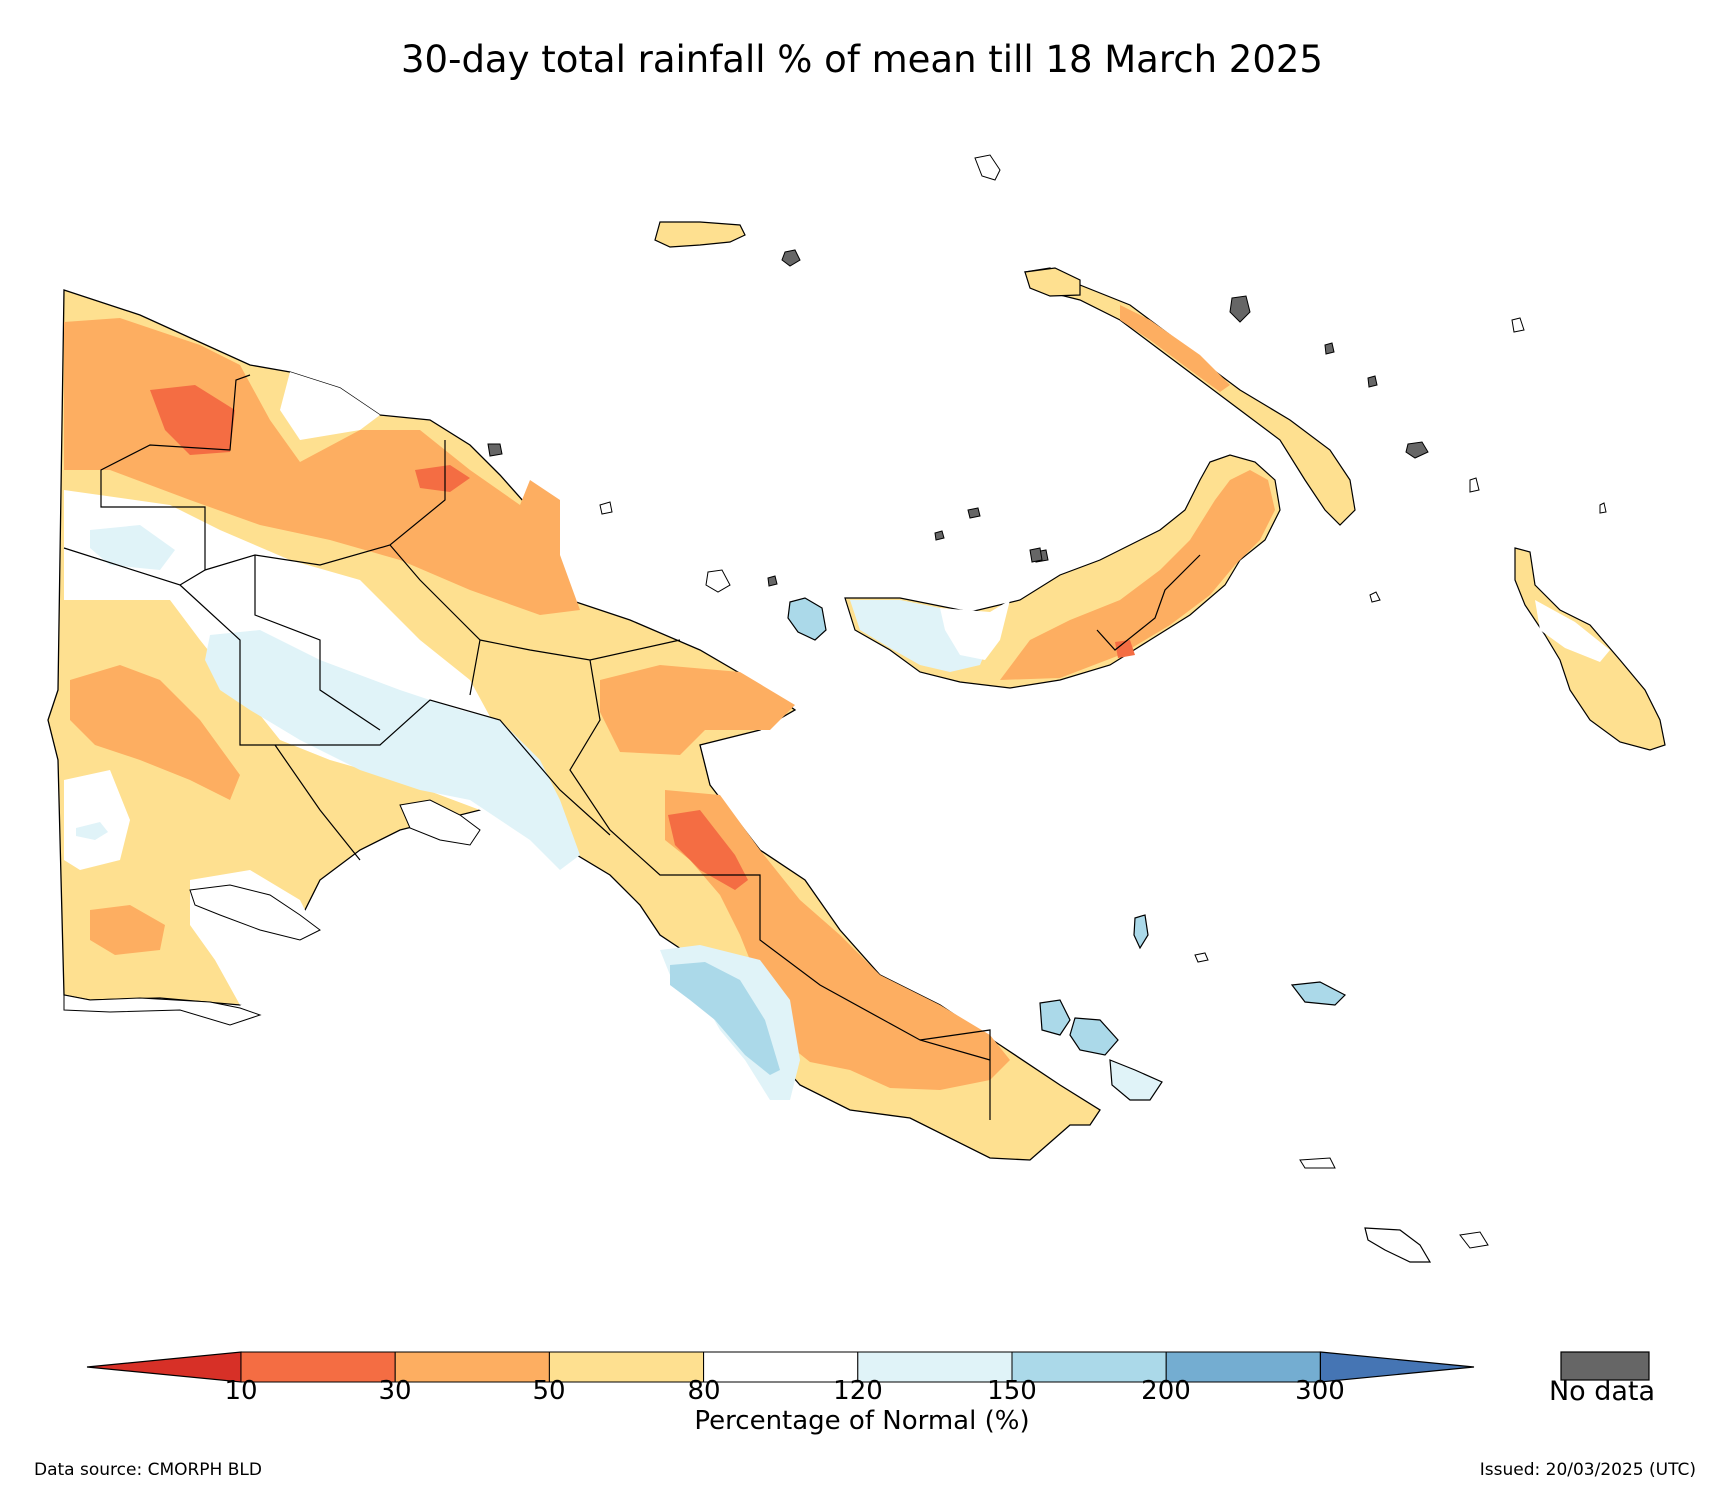 Image resolution: width=1724 pixels, height=1494 pixels. Describe the element at coordinates (395, 1391) in the screenshot. I see `colorbar-tick-30: 30` at that location.